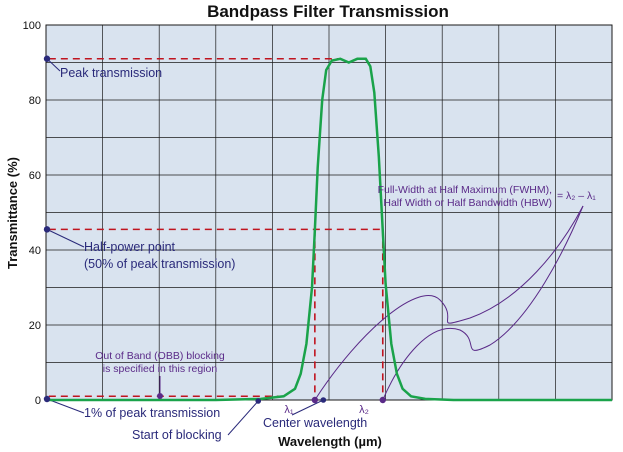 The image size is (623, 452). Describe the element at coordinates (35, 251) in the screenshot. I see `y-tick-label: 40` at that location.